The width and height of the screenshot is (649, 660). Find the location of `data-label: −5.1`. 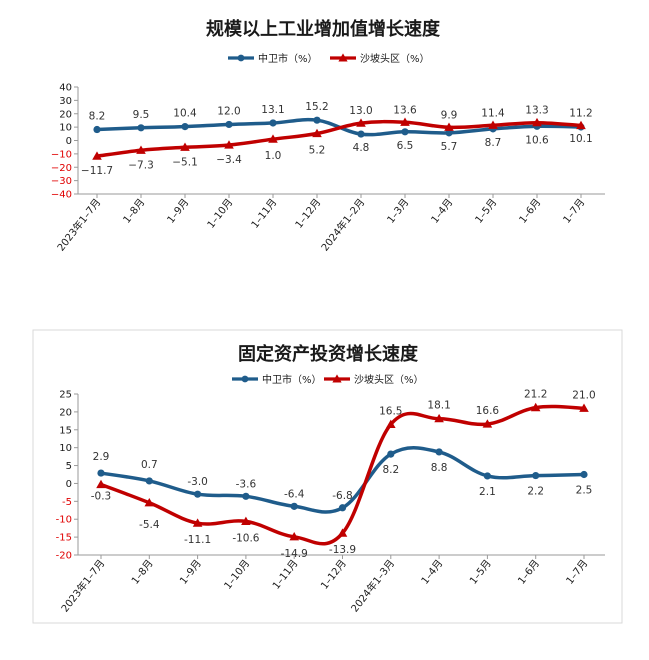

data-label: −5.1 is located at coordinates (185, 162).